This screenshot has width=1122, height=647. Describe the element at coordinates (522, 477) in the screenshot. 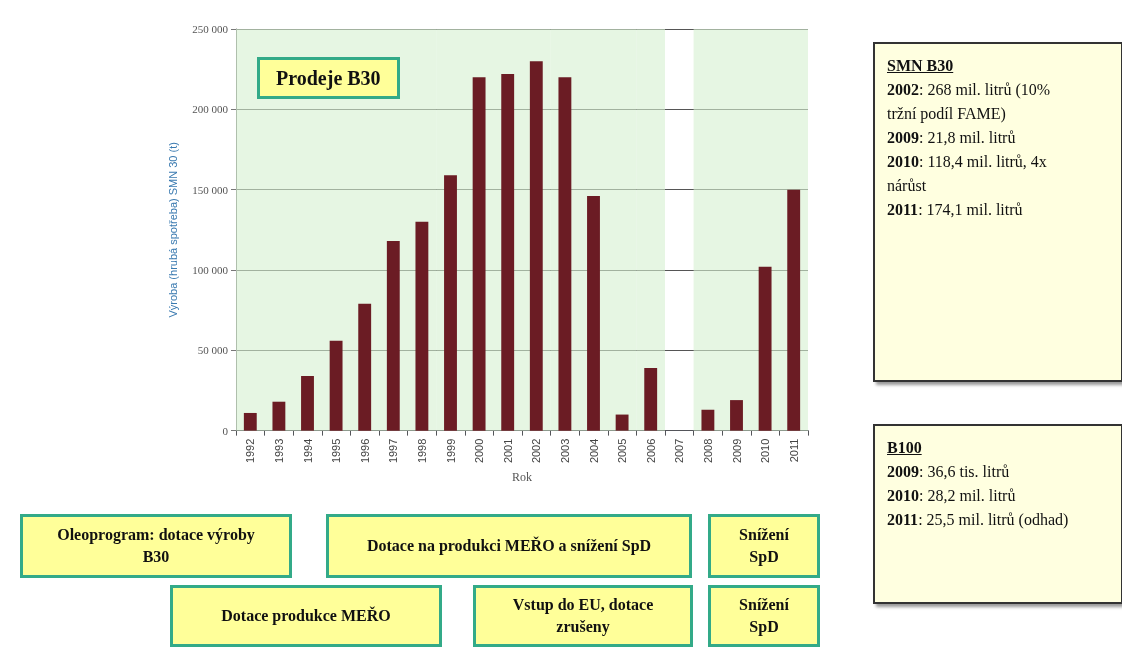

I see `x-axis-title: Rok` at that location.